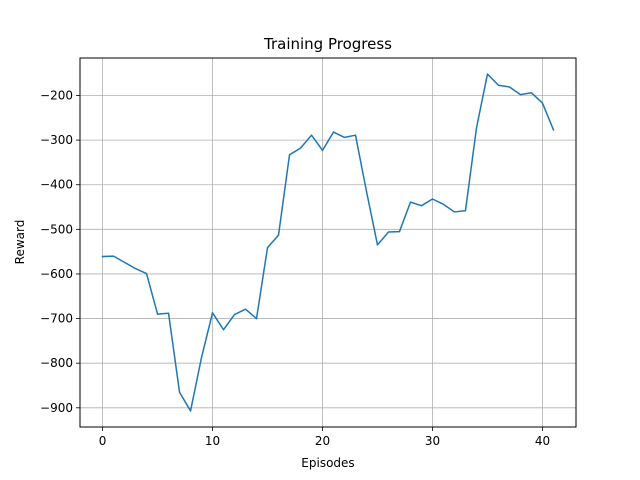 Image resolution: width=640 pixels, height=480 pixels. What do you see at coordinates (60, 251) in the screenshot?
I see `y-axis-ticks: −900 −800 −700 −600 −500 −400 −300 −200` at bounding box center [60, 251].